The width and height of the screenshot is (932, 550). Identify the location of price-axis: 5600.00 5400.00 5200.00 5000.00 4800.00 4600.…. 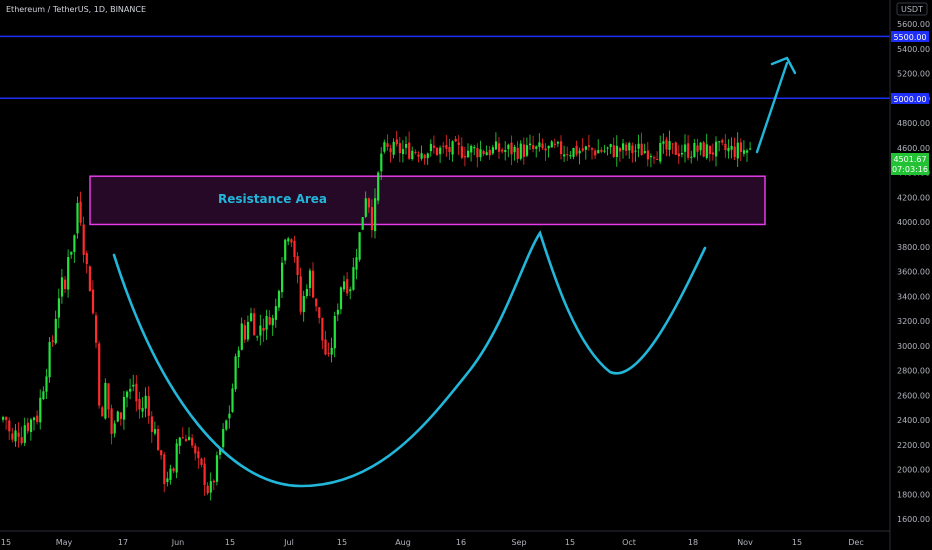
(909, 275).